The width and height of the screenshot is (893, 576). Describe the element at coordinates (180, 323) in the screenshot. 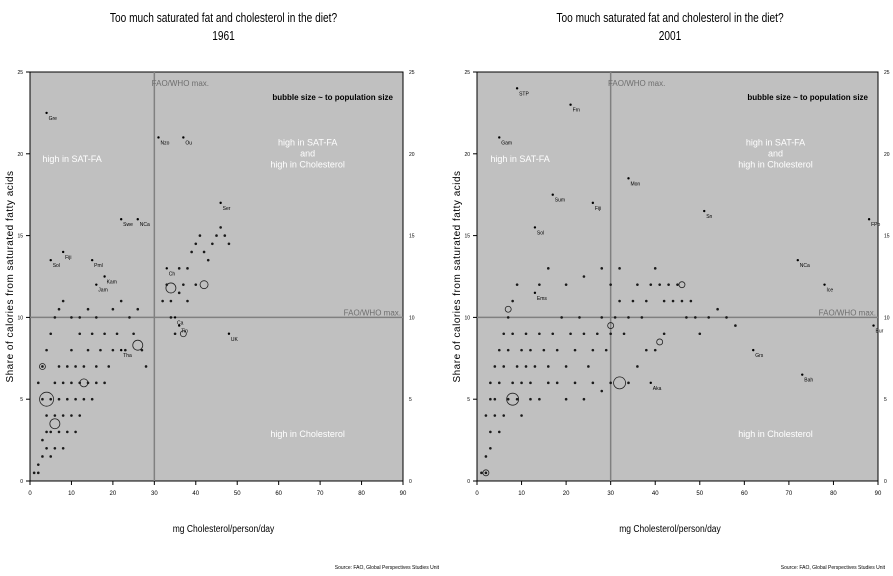

I see `point-label: Ca` at that location.